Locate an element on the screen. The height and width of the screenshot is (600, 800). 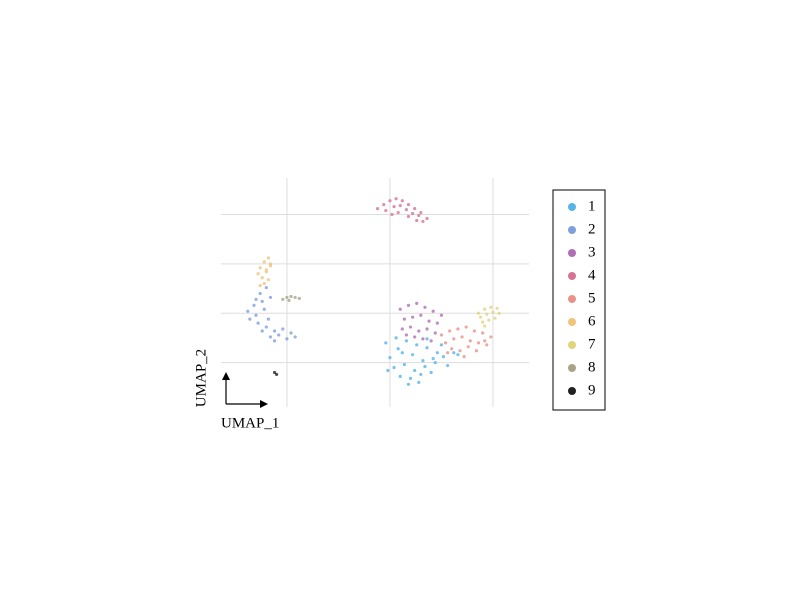
x-axis-label: UMAP_1 is located at coordinates (250, 423).